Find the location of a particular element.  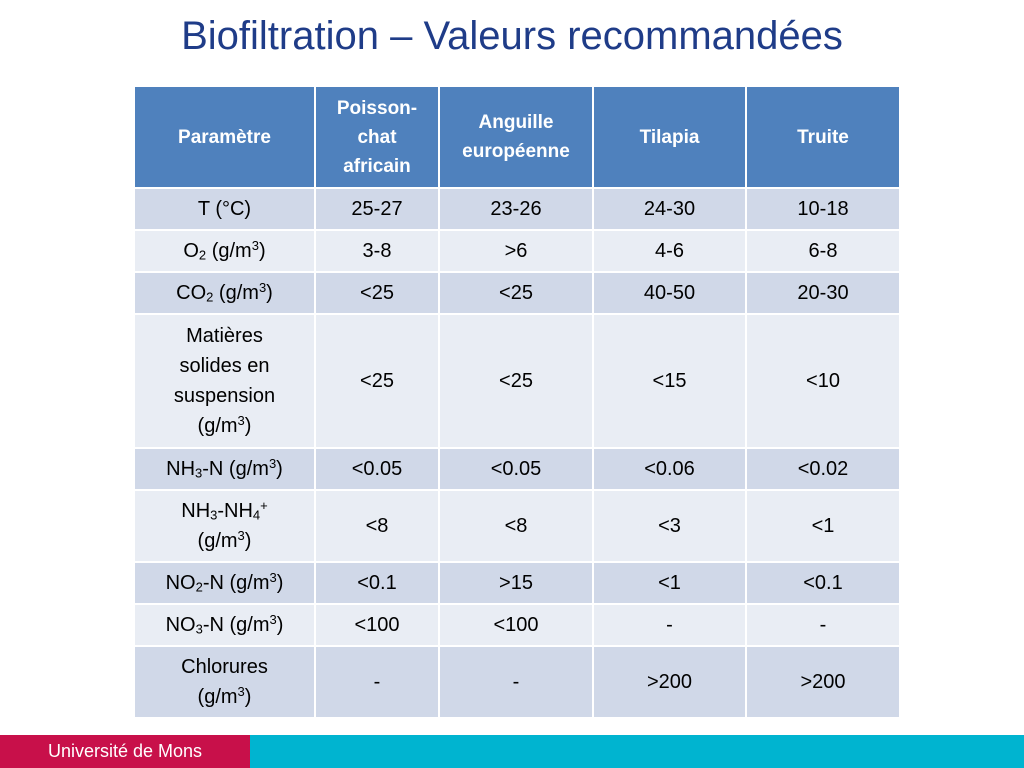

header-parametre: Paramètre is located at coordinates (224, 137).